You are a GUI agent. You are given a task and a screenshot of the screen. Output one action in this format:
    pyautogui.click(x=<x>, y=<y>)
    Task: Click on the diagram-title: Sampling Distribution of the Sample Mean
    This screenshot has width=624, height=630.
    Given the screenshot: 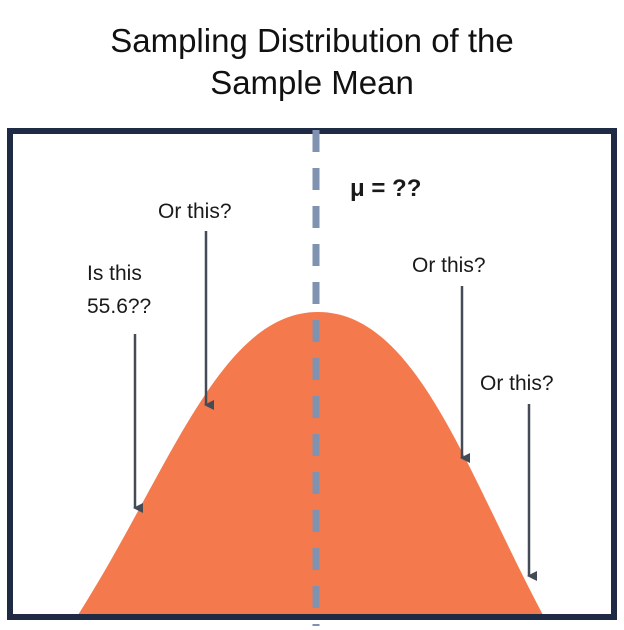 What is the action you would take?
    pyautogui.click(x=312, y=61)
    